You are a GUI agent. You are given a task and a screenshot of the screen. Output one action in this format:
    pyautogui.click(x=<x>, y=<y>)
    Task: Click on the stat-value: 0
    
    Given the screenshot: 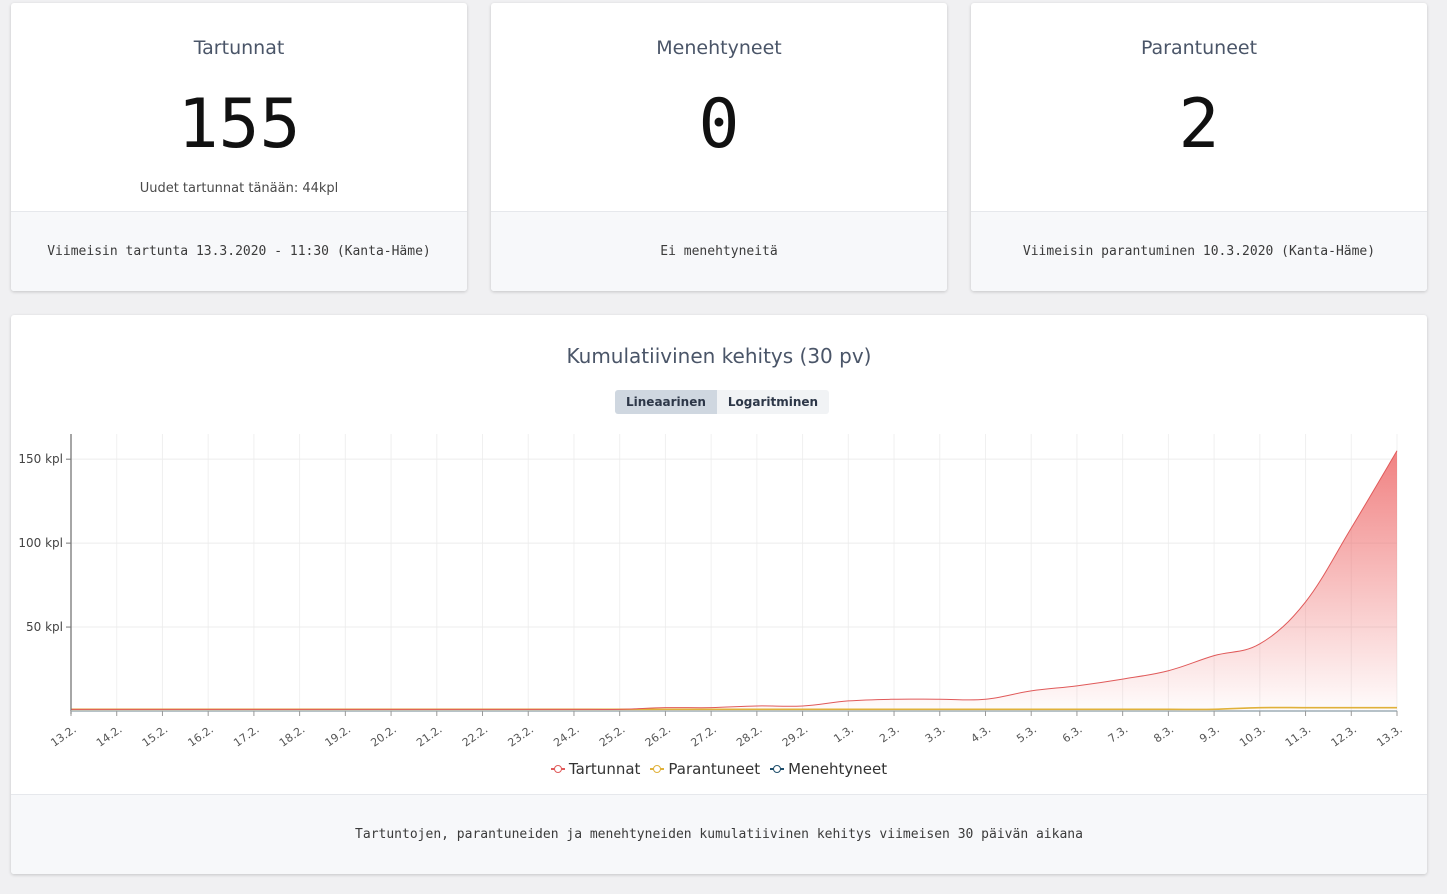 What is the action you would take?
    pyautogui.click(x=719, y=124)
    